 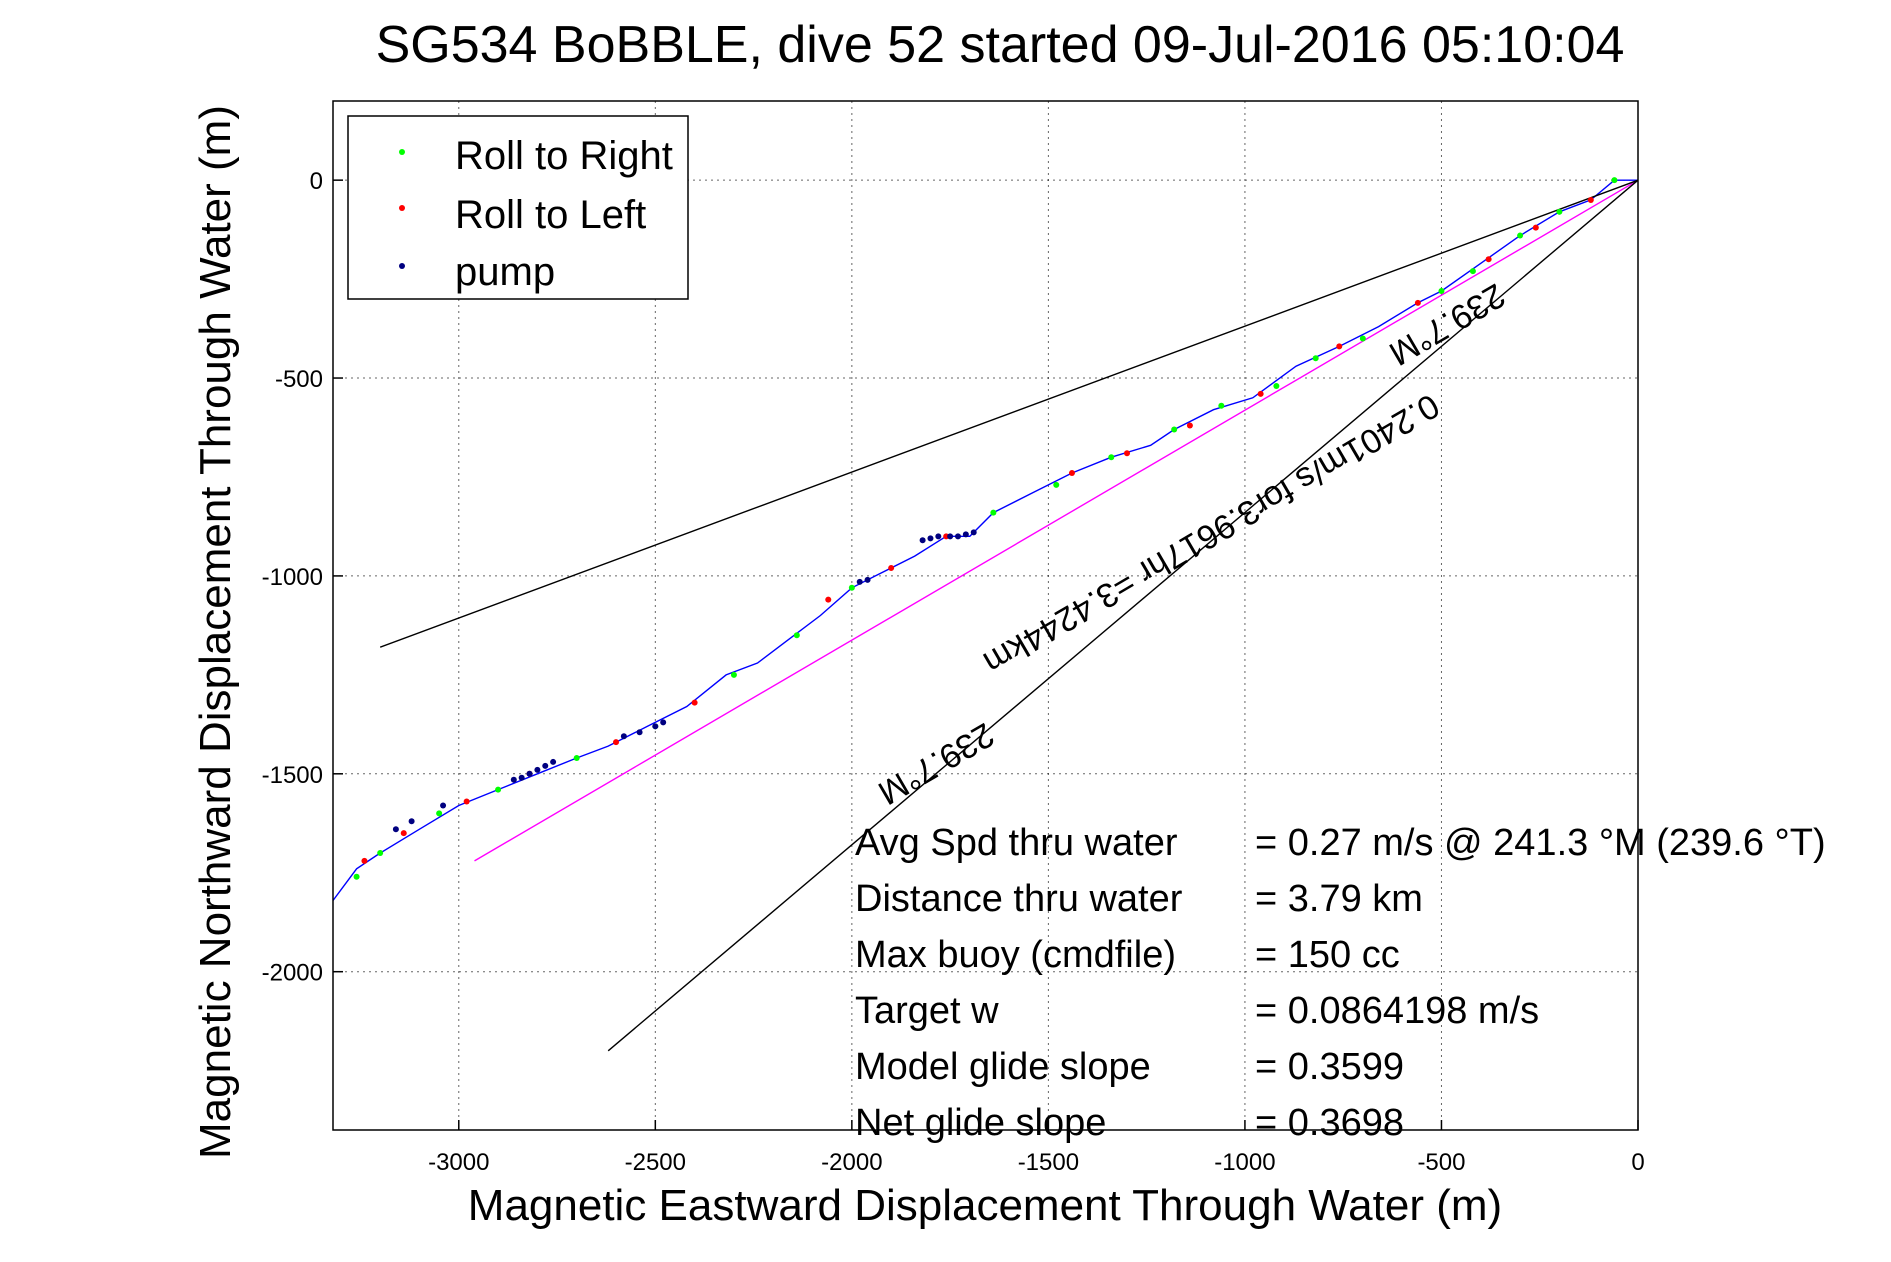 What do you see at coordinates (316, 181) in the screenshot?
I see `y-tick-label: 0` at bounding box center [316, 181].